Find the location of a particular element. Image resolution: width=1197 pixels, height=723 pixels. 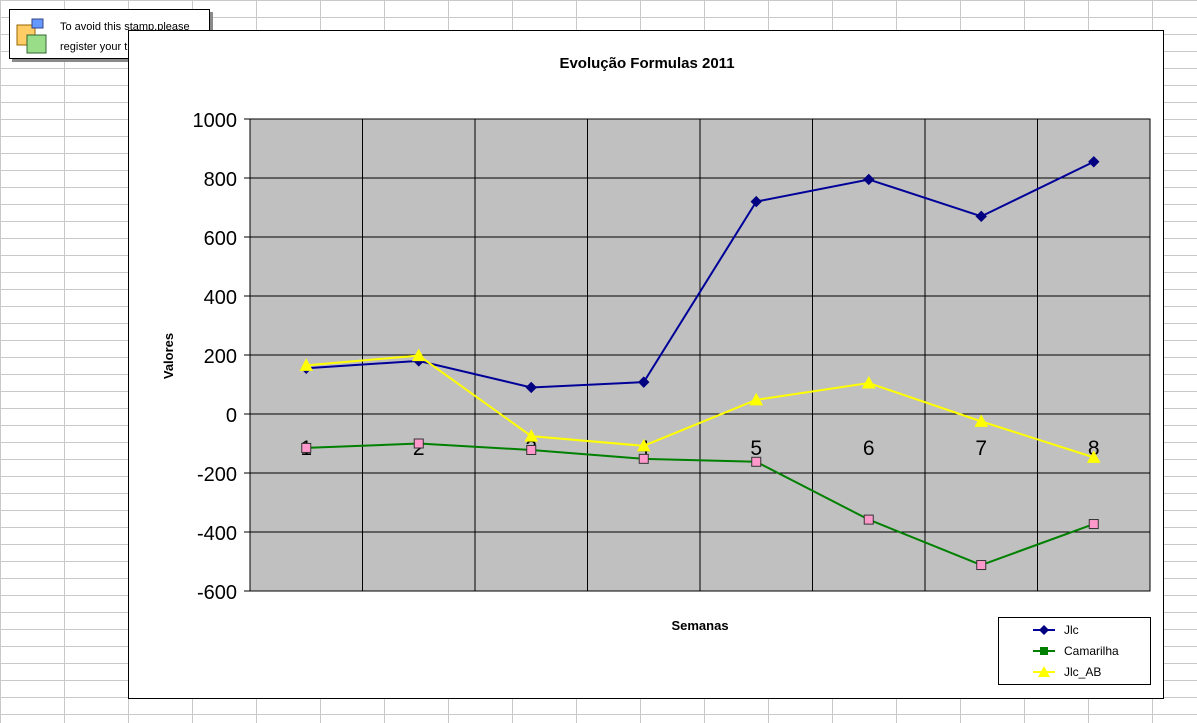

legend-label-jlc-ab: Jlc_AB is located at coordinates (1083, 672).